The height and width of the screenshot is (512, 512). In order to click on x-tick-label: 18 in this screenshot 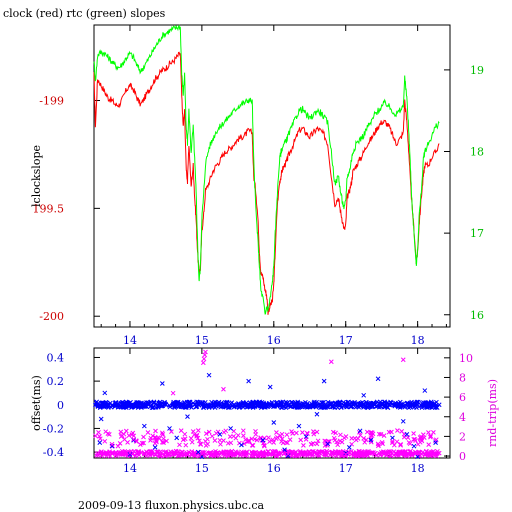, I will do `click(418, 468)`.